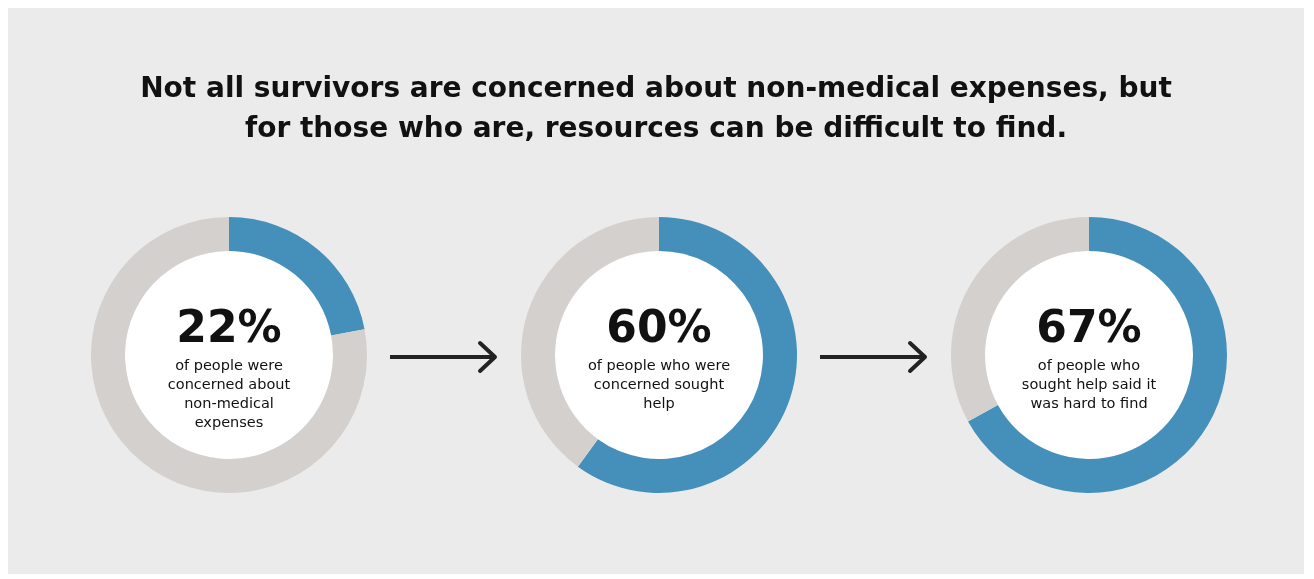  What do you see at coordinates (1089, 384) in the screenshot?
I see `text: of people who sought help said it was hard to find` at bounding box center [1089, 384].